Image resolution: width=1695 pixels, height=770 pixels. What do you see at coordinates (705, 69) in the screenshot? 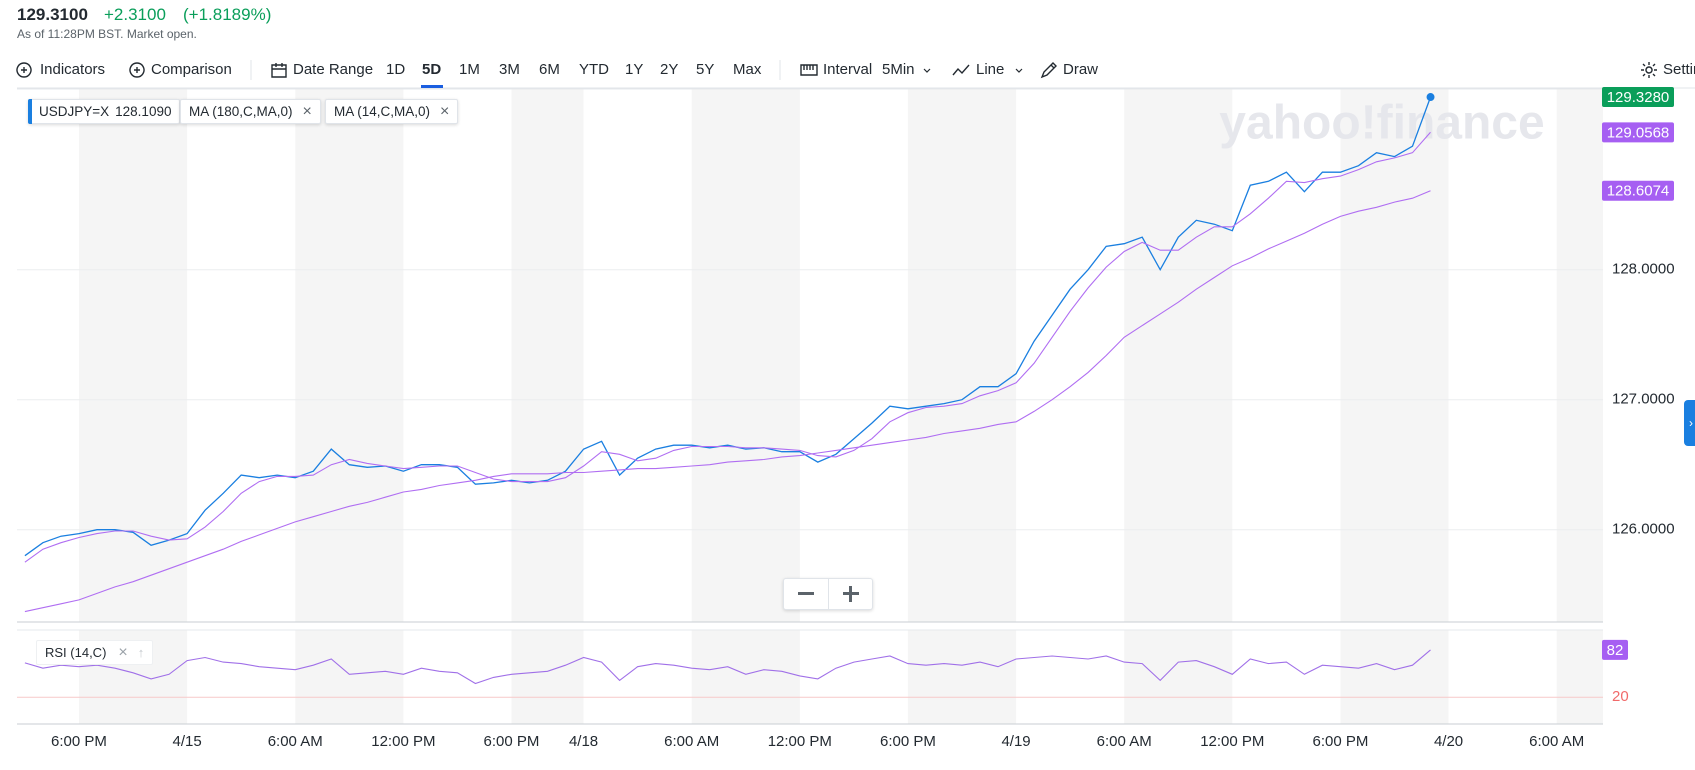
I see `toolbar-item: 5Y` at bounding box center [705, 69].